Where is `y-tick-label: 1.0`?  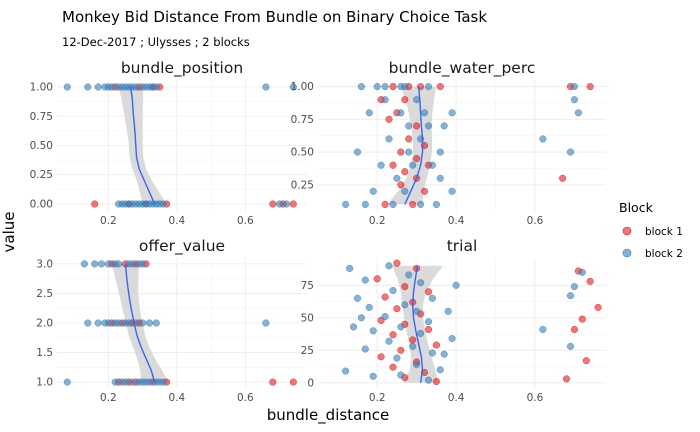
y-tick-label: 1.0 is located at coordinates (44, 383).